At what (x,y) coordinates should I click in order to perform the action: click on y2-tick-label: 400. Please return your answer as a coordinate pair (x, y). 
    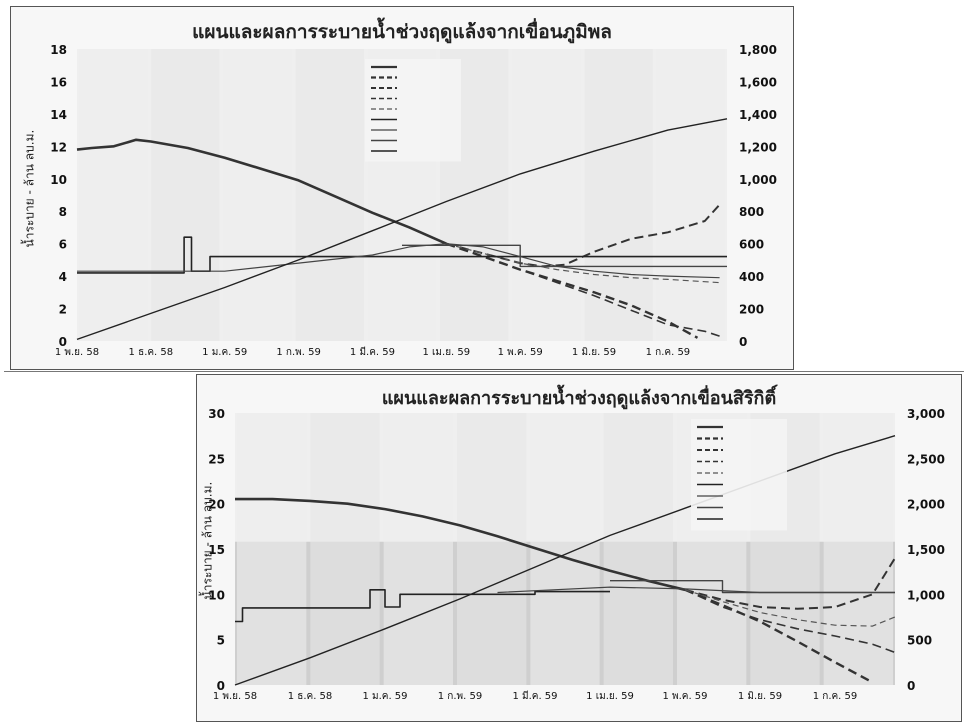
    Looking at the image, I should click on (751, 277).